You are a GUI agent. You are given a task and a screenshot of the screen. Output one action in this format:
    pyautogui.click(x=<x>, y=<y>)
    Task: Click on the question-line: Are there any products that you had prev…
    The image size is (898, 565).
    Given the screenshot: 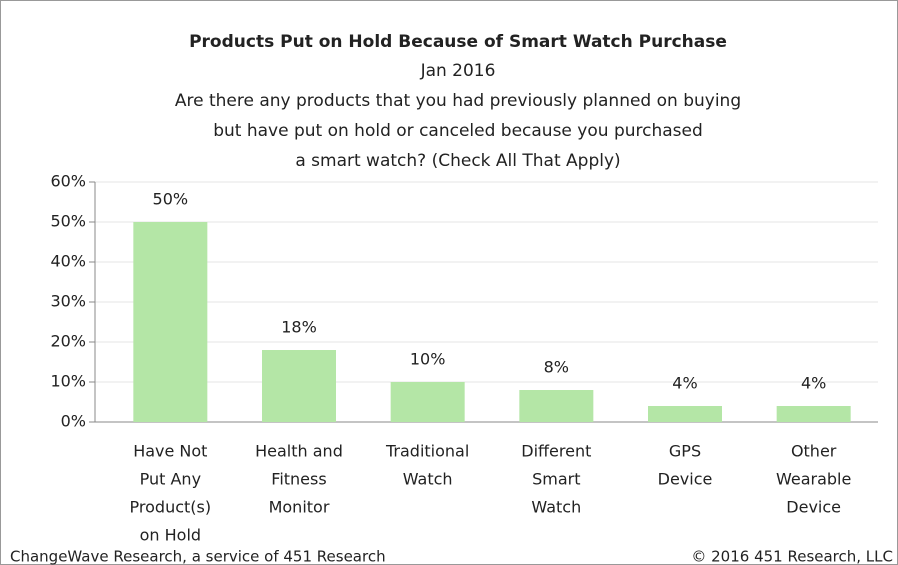 What is the action you would take?
    pyautogui.click(x=458, y=101)
    